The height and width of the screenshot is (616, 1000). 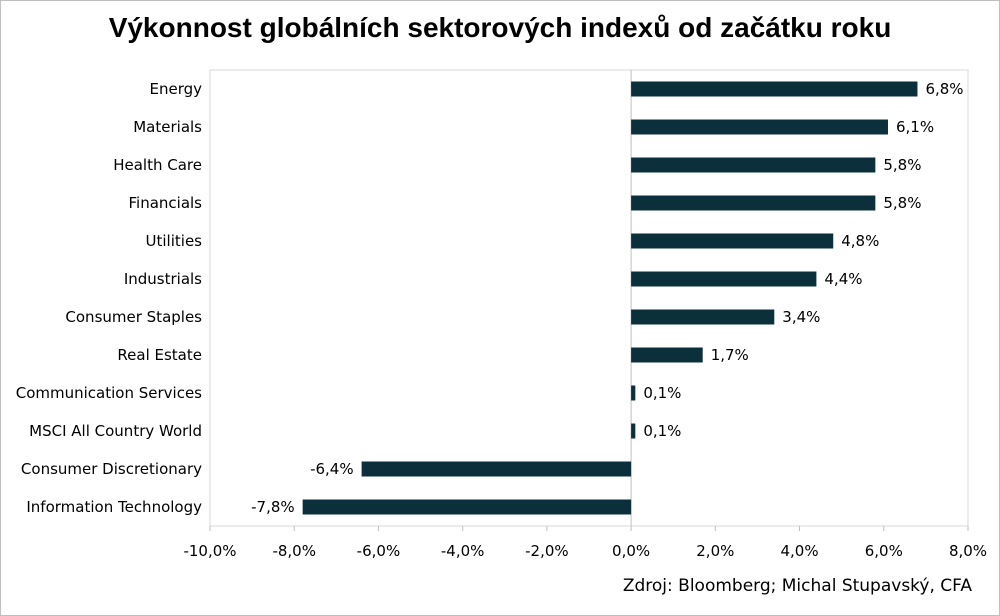 What do you see at coordinates (332, 469) in the screenshot?
I see `data-label: -6,4%` at bounding box center [332, 469].